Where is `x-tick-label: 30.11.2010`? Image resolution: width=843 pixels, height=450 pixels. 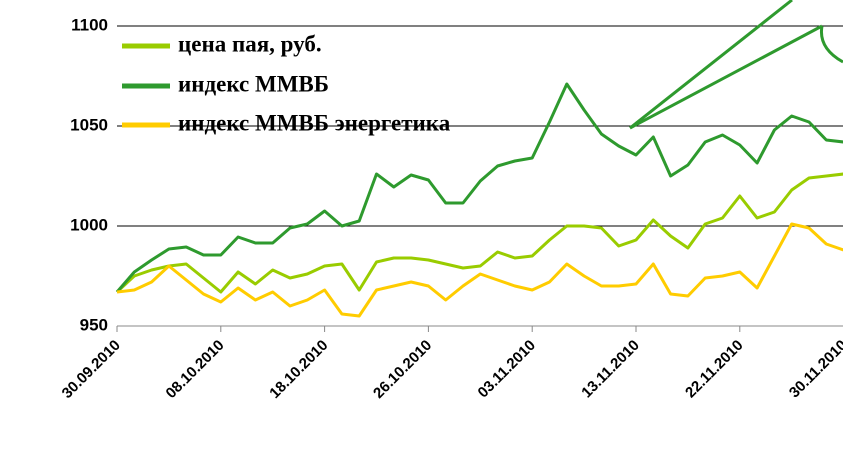
x-tick-label: 30.11.2010 is located at coordinates (814, 369).